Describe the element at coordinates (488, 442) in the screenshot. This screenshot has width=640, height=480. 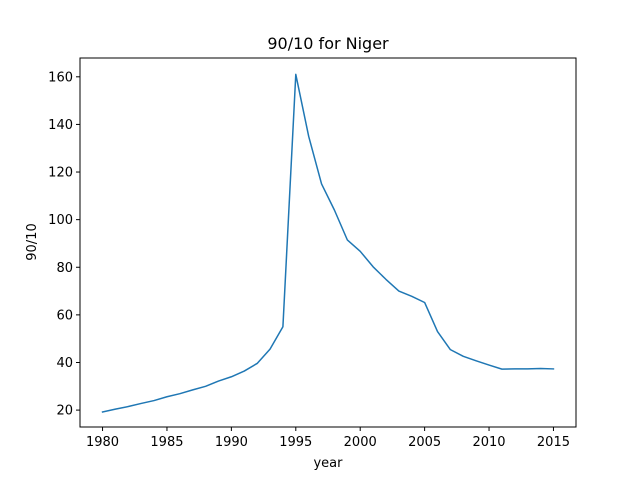
I see `x-tick-label: 2010` at that location.